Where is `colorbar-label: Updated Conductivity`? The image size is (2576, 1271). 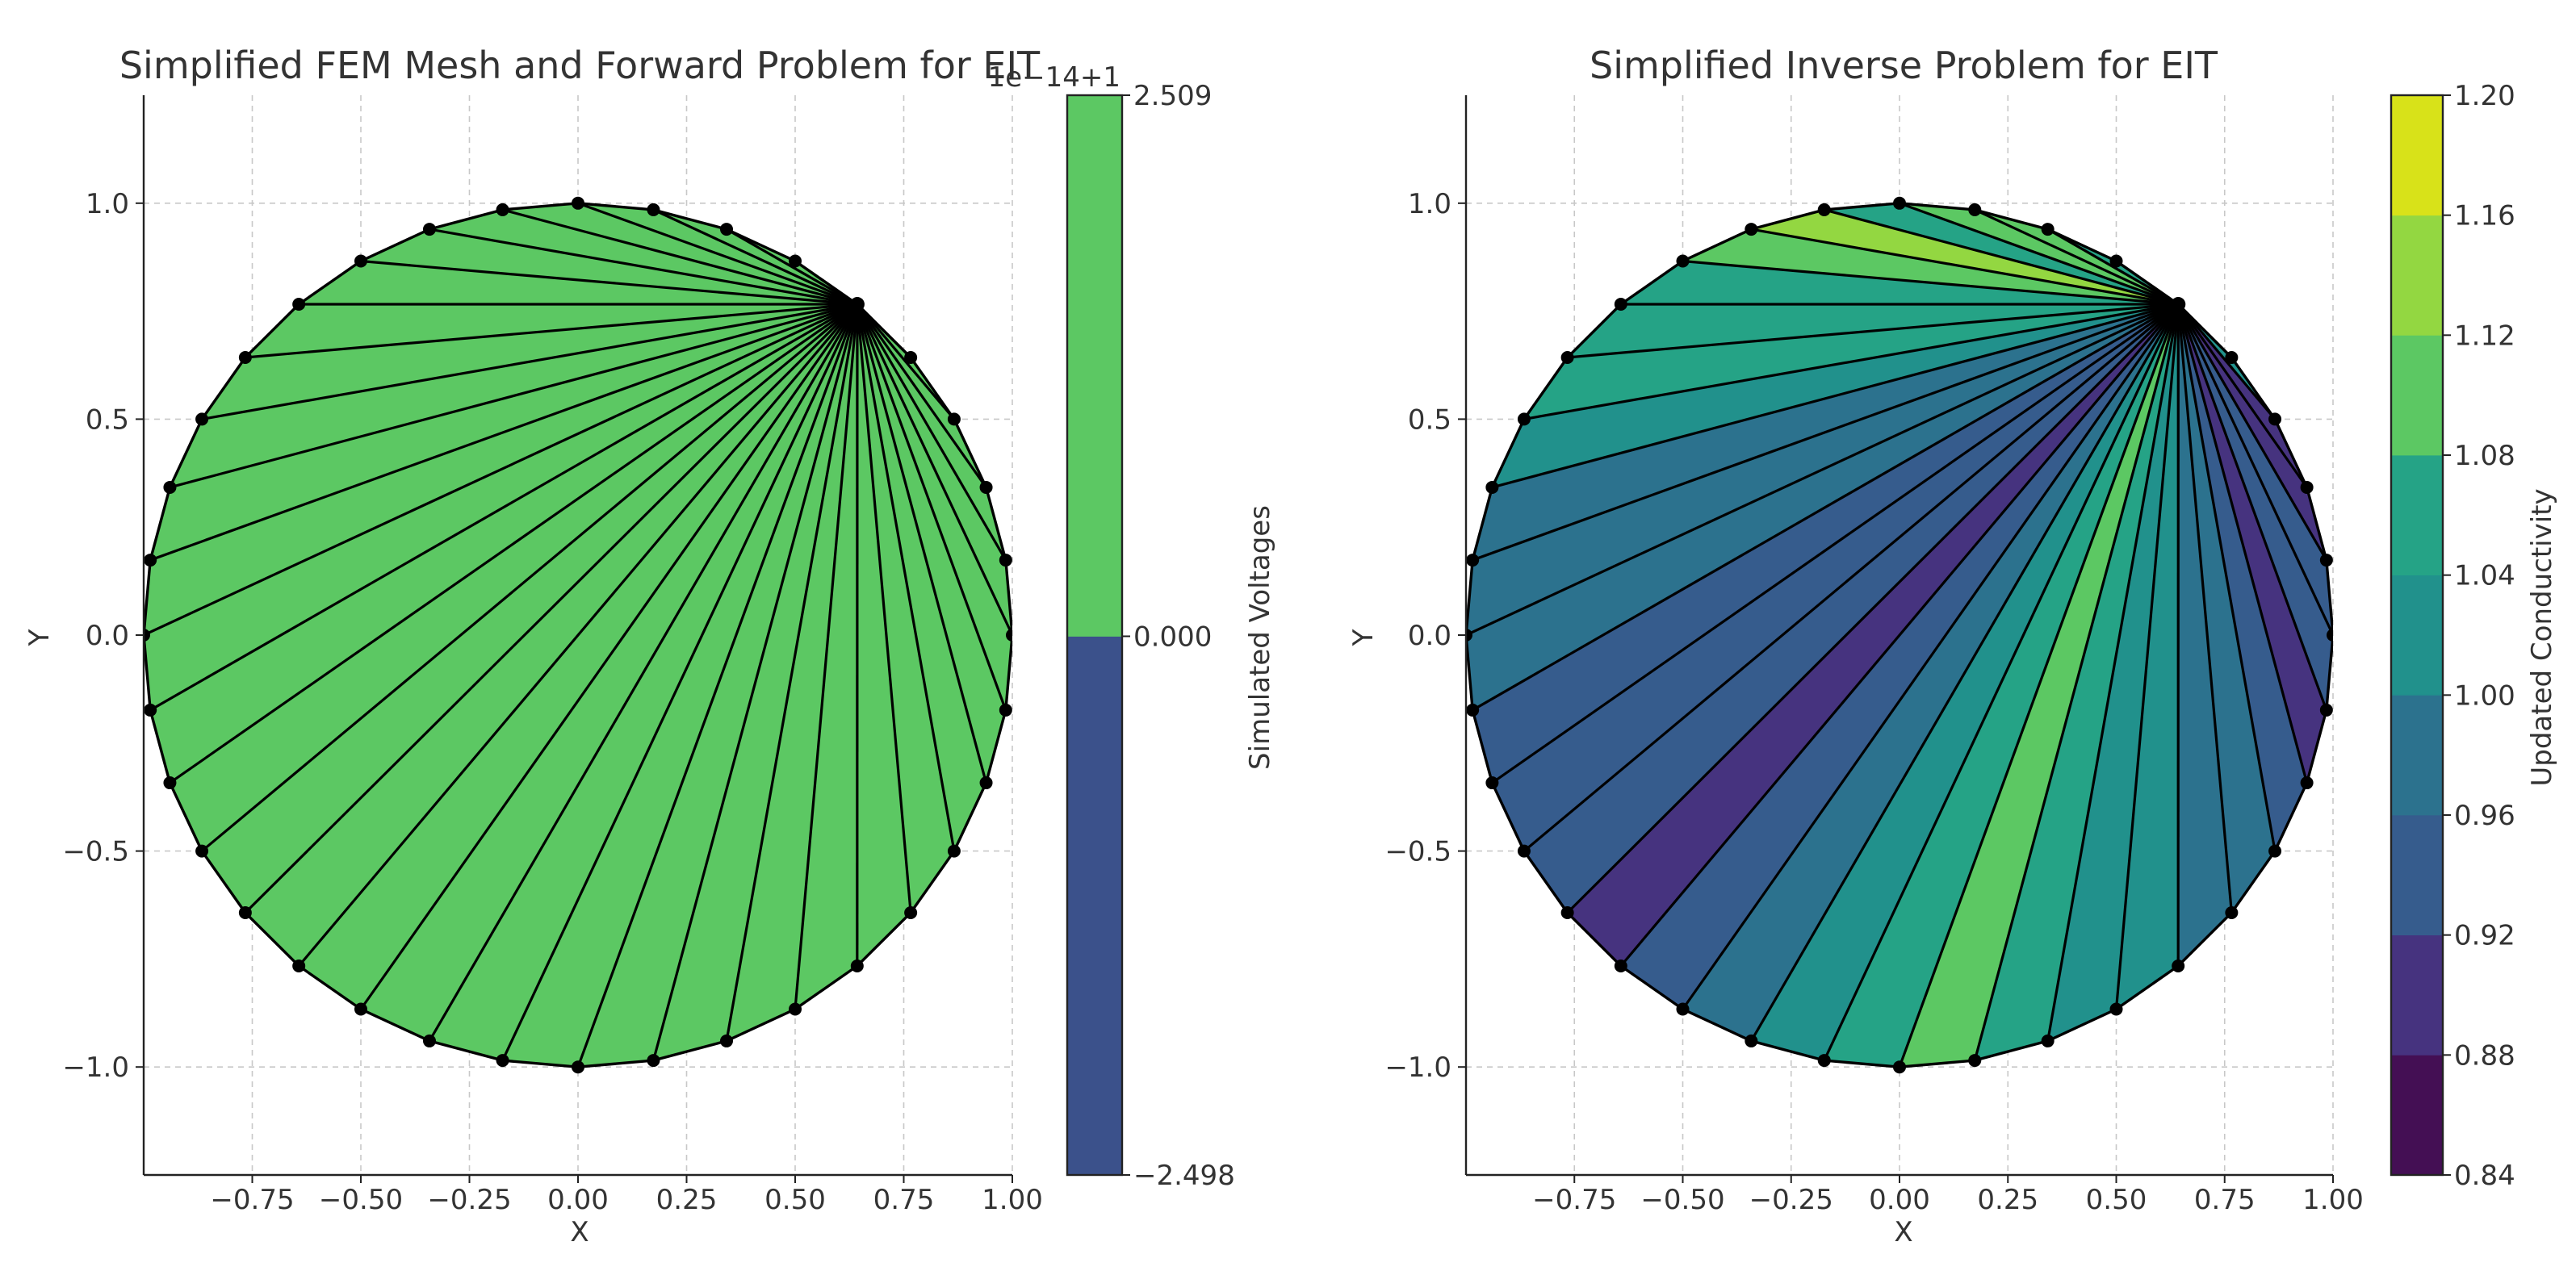
colorbar-label: Updated Conductivity is located at coordinates (2542, 637).